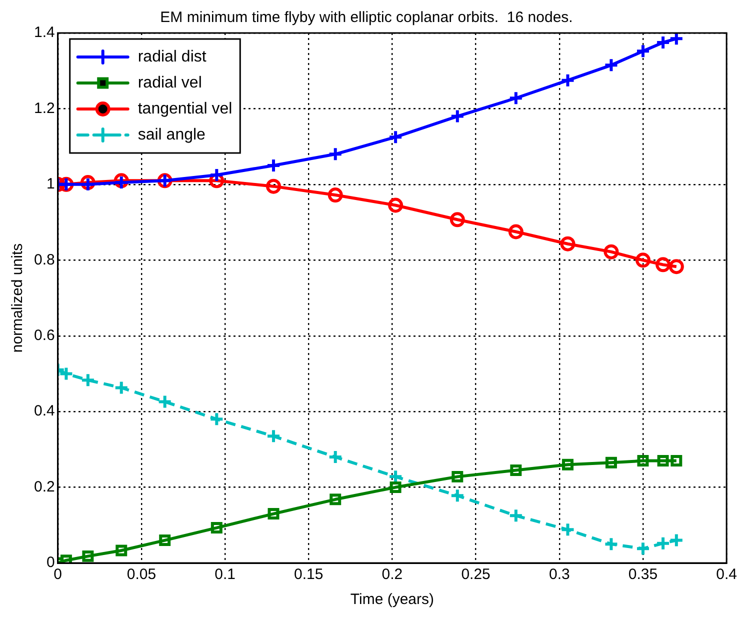 This screenshot has height=618, width=740. What do you see at coordinates (44, 33) in the screenshot?
I see `y-tick-label: 1.4` at bounding box center [44, 33].